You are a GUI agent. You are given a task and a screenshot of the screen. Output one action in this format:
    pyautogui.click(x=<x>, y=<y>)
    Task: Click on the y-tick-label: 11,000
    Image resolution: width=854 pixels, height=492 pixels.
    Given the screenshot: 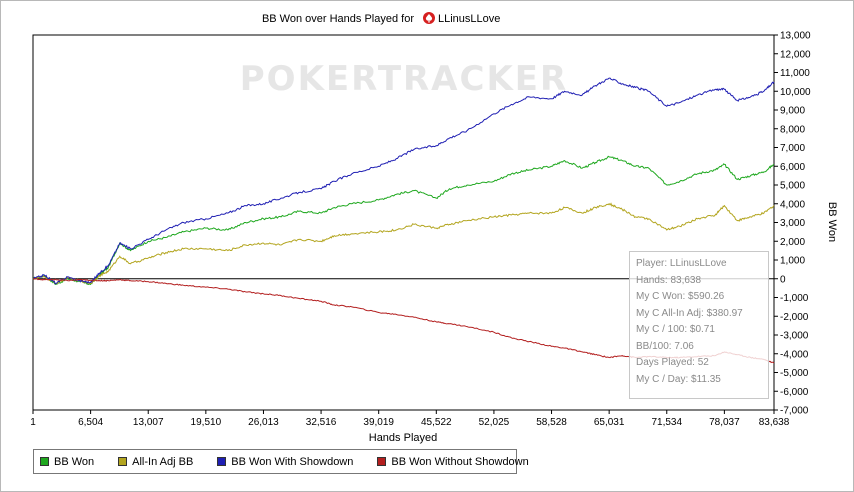 What is the action you would take?
    pyautogui.click(x=795, y=73)
    